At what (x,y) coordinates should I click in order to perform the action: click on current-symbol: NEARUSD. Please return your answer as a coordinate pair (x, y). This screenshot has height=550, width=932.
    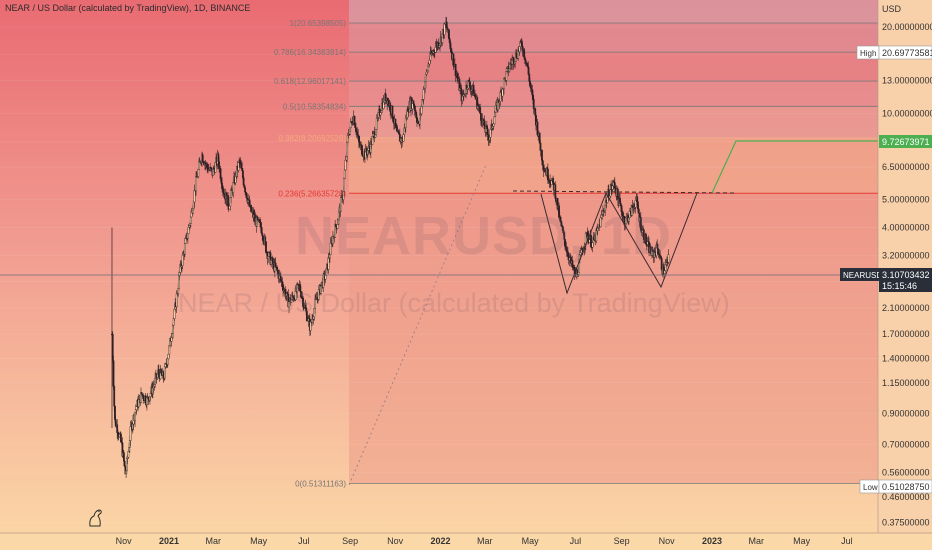
    Looking at the image, I should click on (862, 275).